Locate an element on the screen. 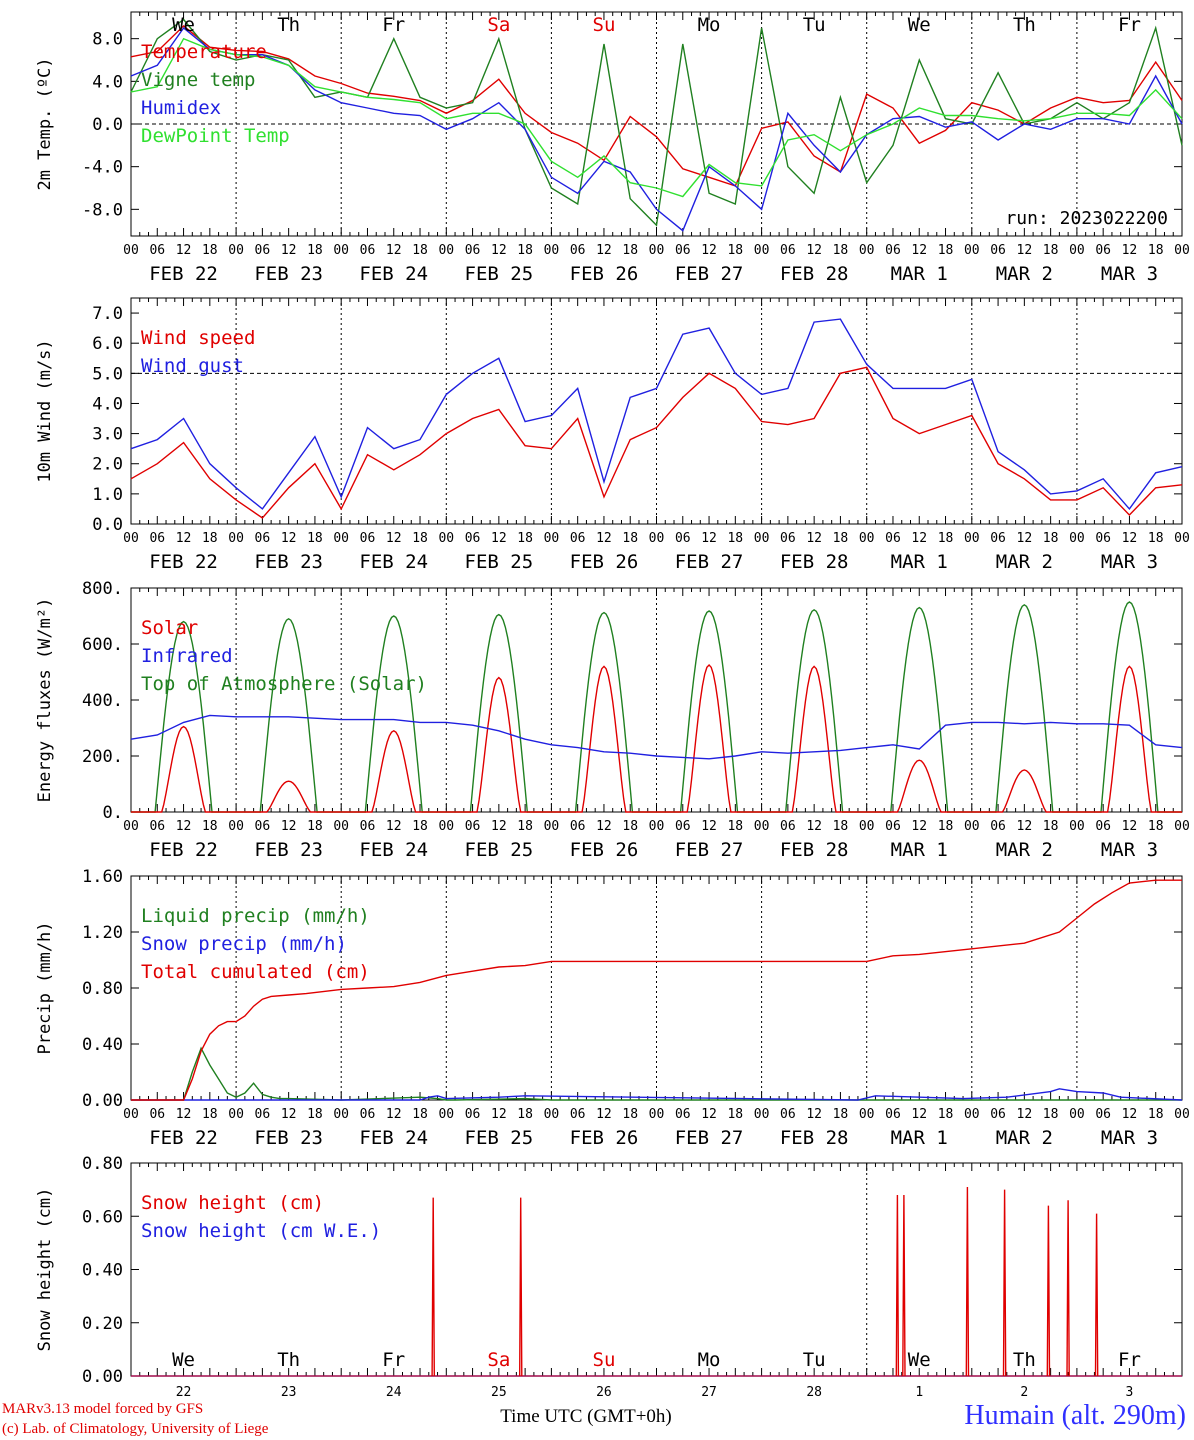 This screenshot has width=1194, height=1440. day-number-label: 22 is located at coordinates (184, 1392).